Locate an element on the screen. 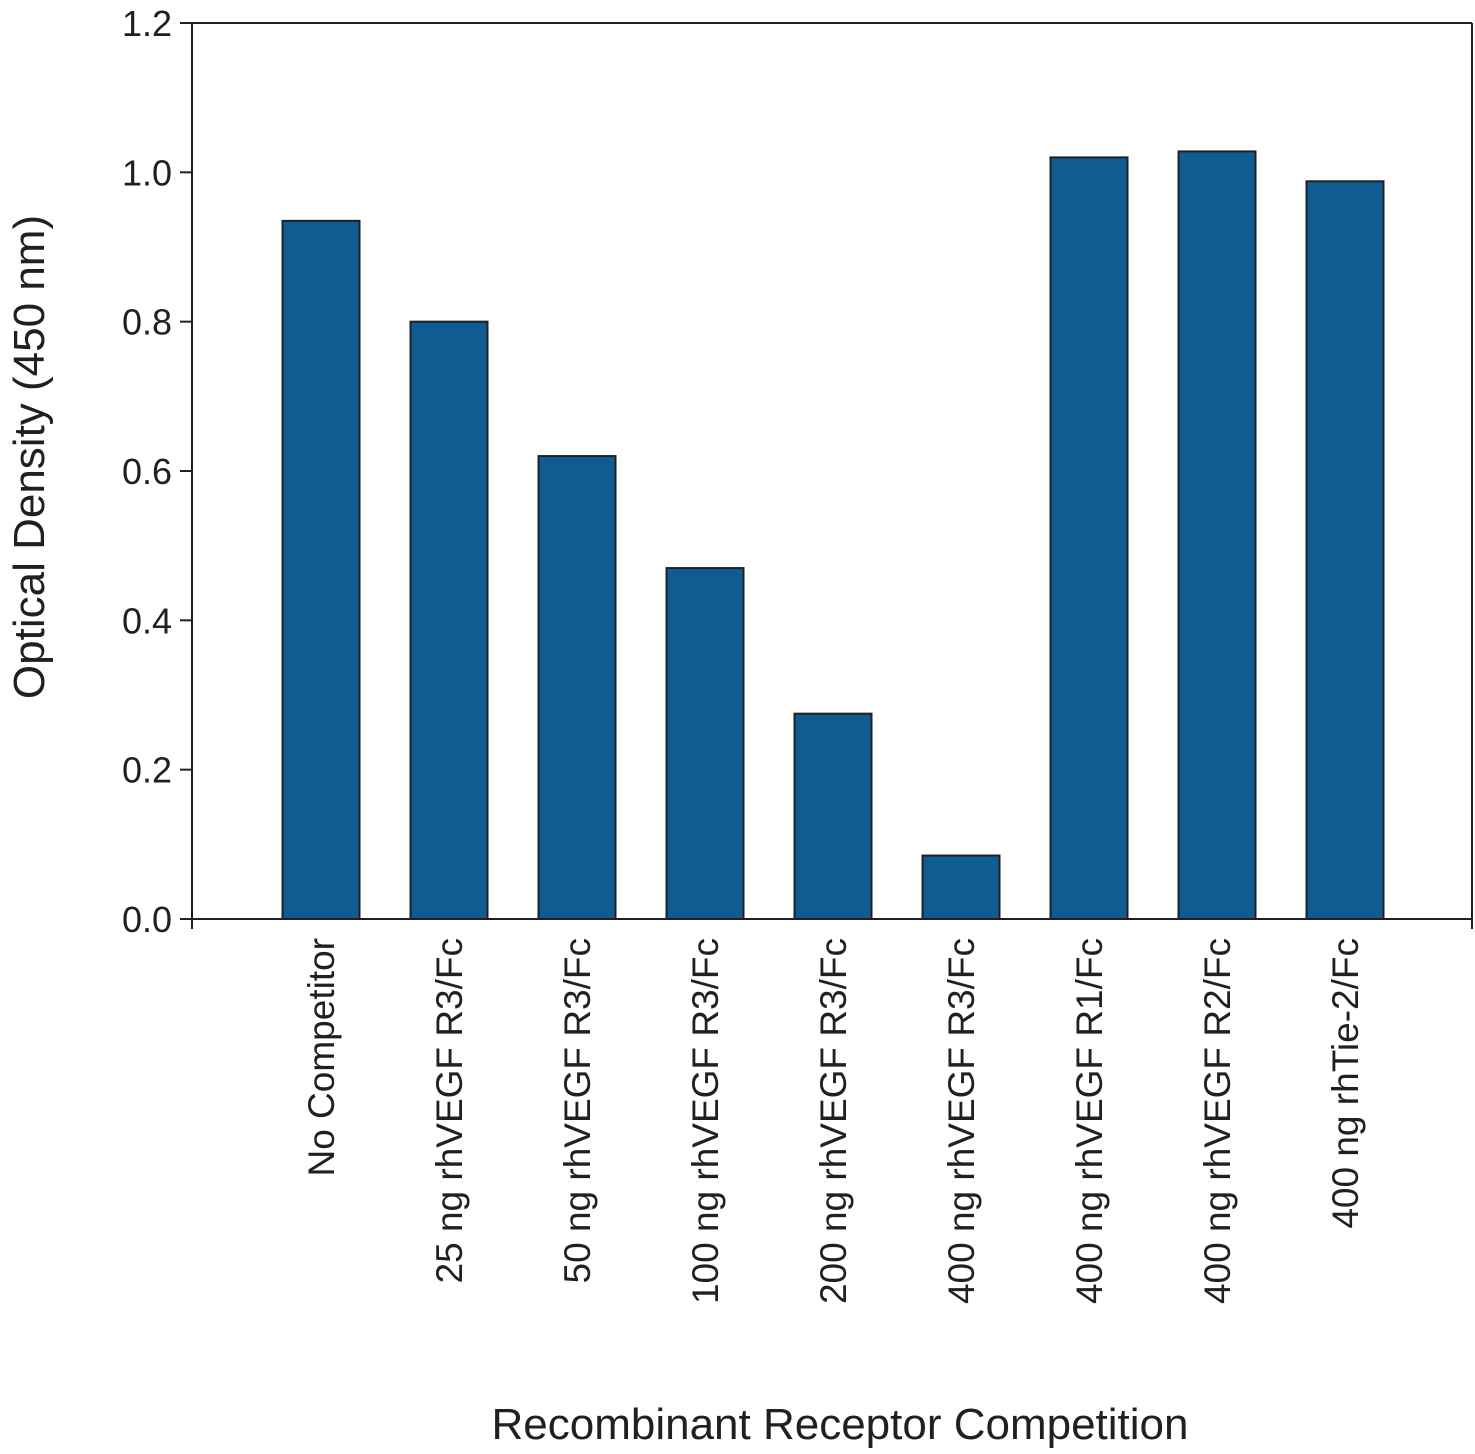  y-ticks-group: 0.0 0.2 0.4 0.6 0.8 1.0 1.2 is located at coordinates (157, 471).